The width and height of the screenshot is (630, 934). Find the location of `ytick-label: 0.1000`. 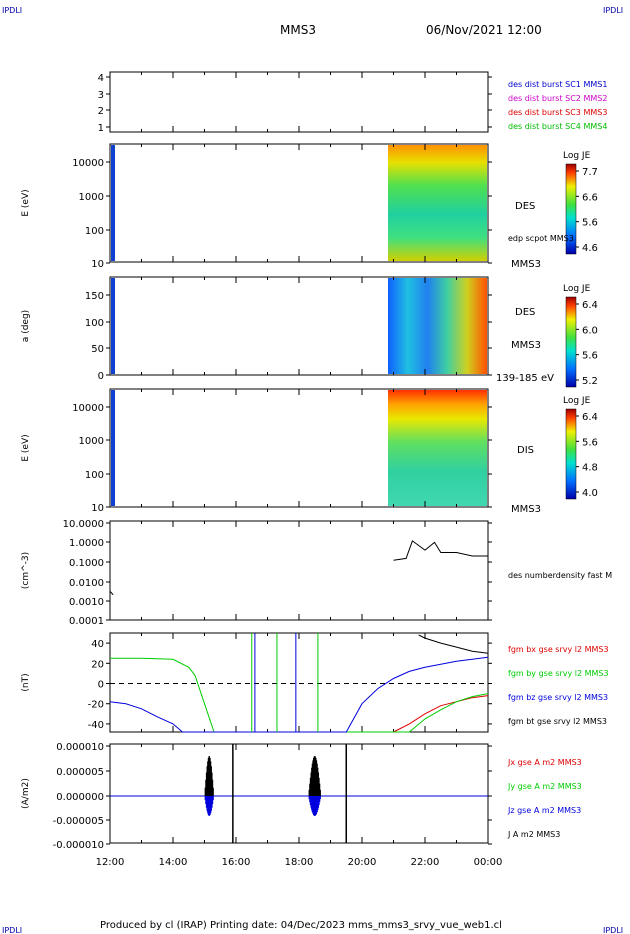

ytick-label: 0.1000 is located at coordinates (86, 563).